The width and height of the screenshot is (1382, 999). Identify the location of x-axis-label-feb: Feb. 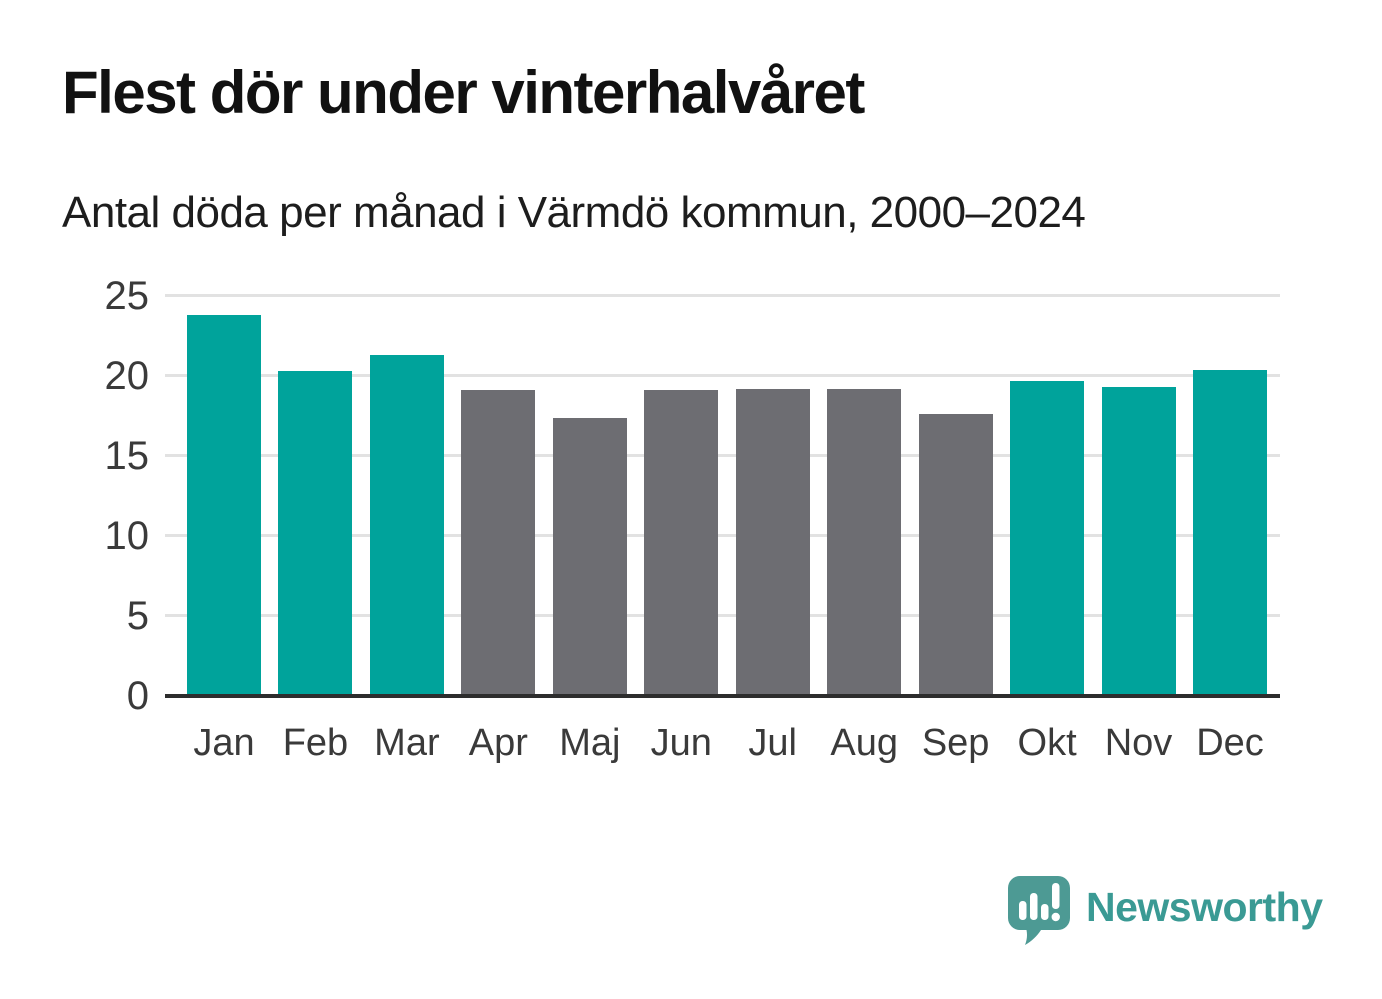
(315, 743).